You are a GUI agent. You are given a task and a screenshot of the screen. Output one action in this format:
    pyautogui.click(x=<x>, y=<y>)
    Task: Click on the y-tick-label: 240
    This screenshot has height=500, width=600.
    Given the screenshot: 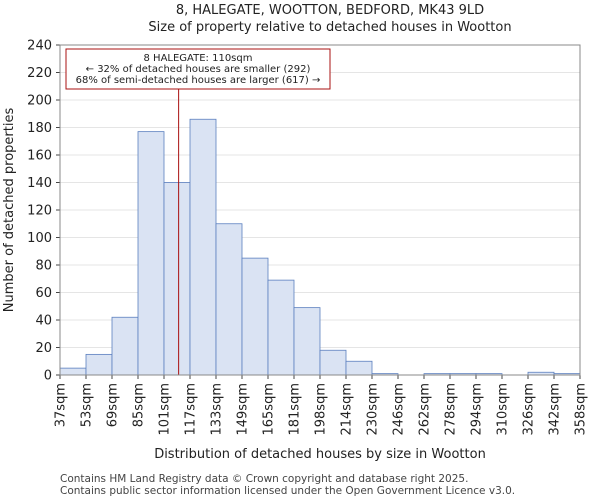 What is the action you would take?
    pyautogui.click(x=39, y=46)
    